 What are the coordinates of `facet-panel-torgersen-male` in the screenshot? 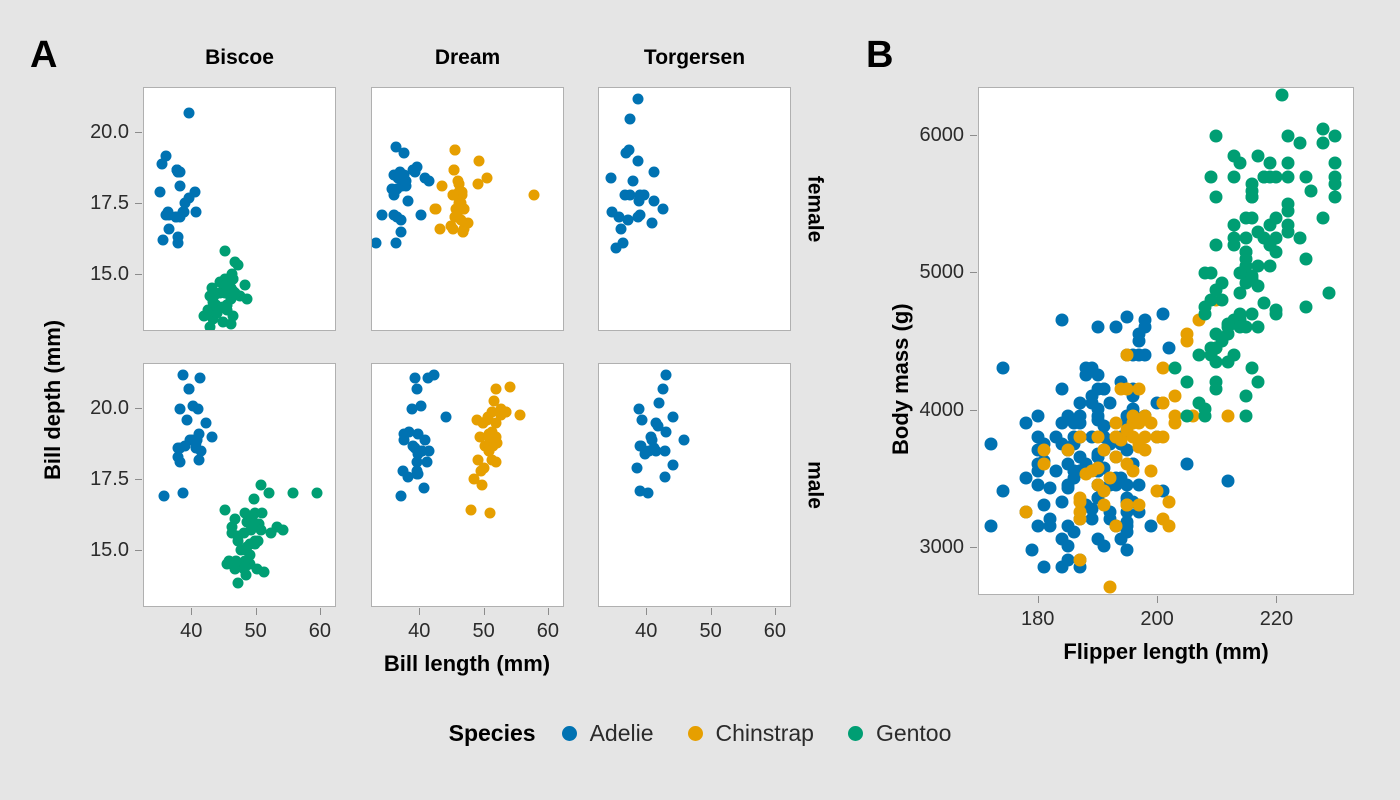 It's located at (694, 485).